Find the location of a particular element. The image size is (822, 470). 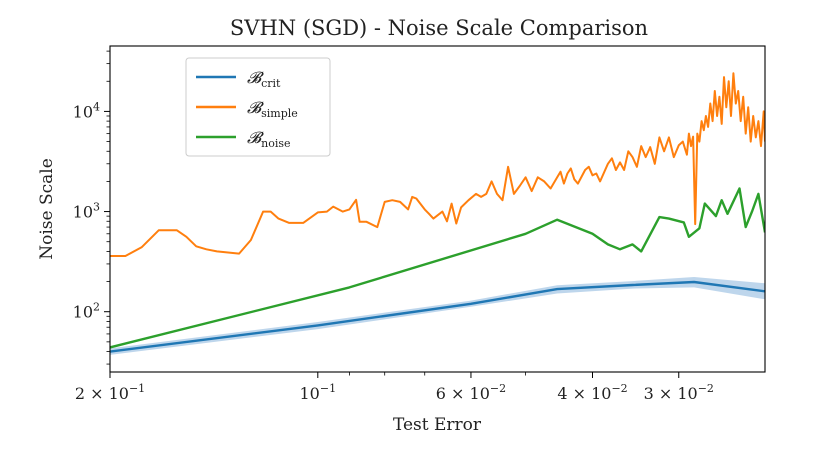

y-tick-label: 10² is located at coordinates (86, 311).